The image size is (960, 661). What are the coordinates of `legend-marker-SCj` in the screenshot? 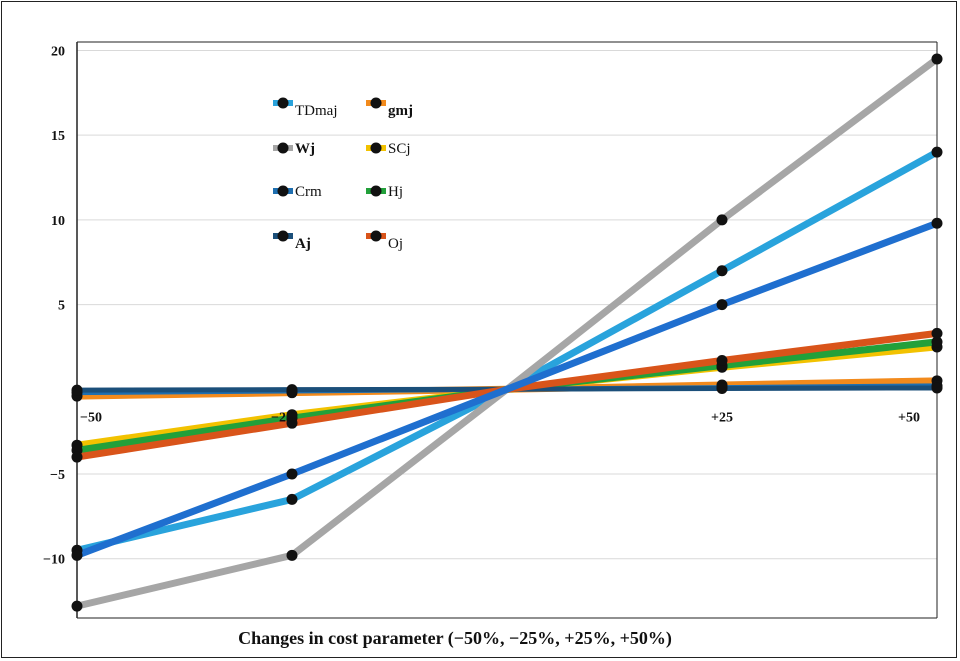 It's located at (376, 148).